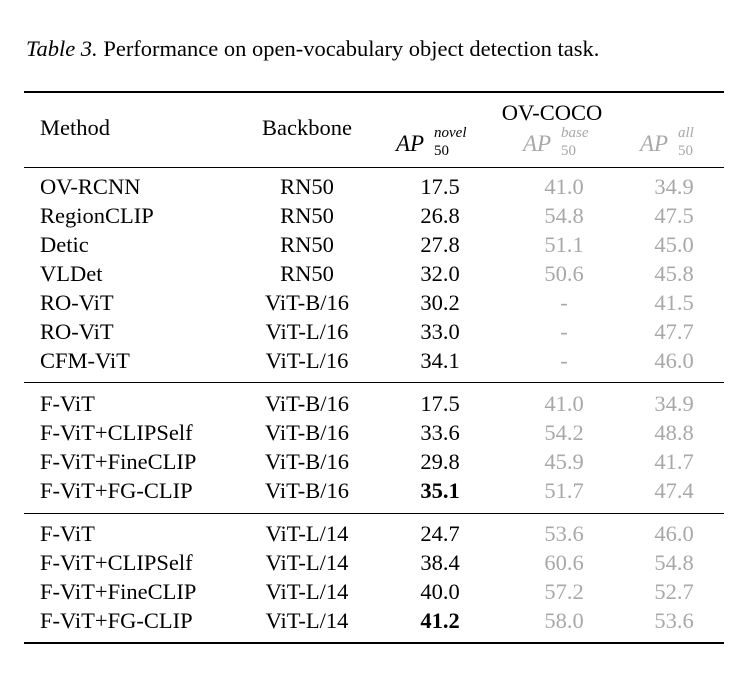 Image resolution: width=747 pixels, height=688 pixels. Describe the element at coordinates (537, 143) in the screenshot. I see `ap-base-base: AP` at that location.